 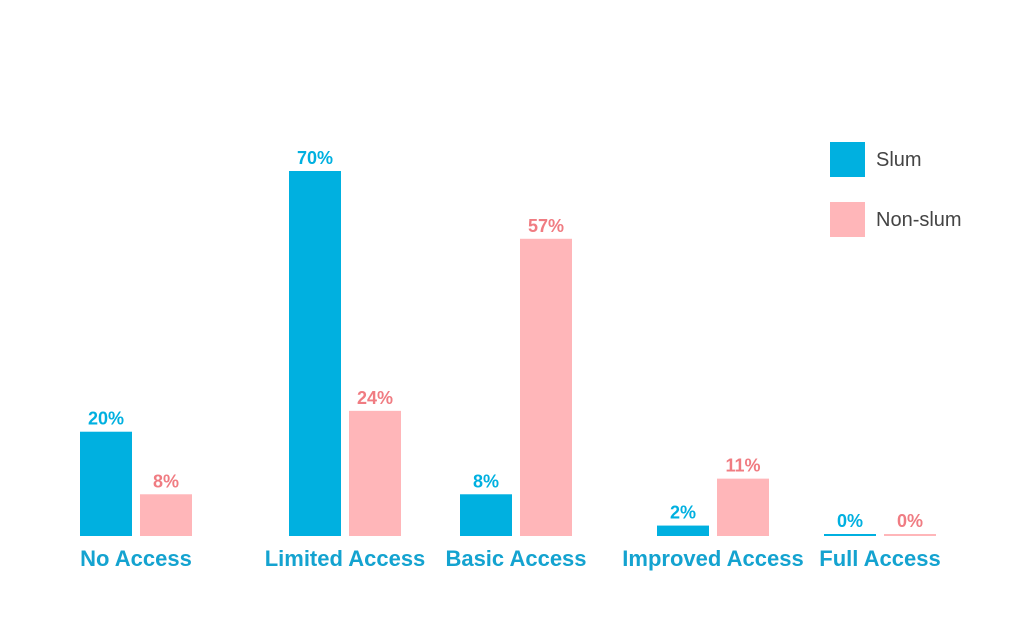 I want to click on category-label-improved-access: Improved Access, so click(x=712, y=558).